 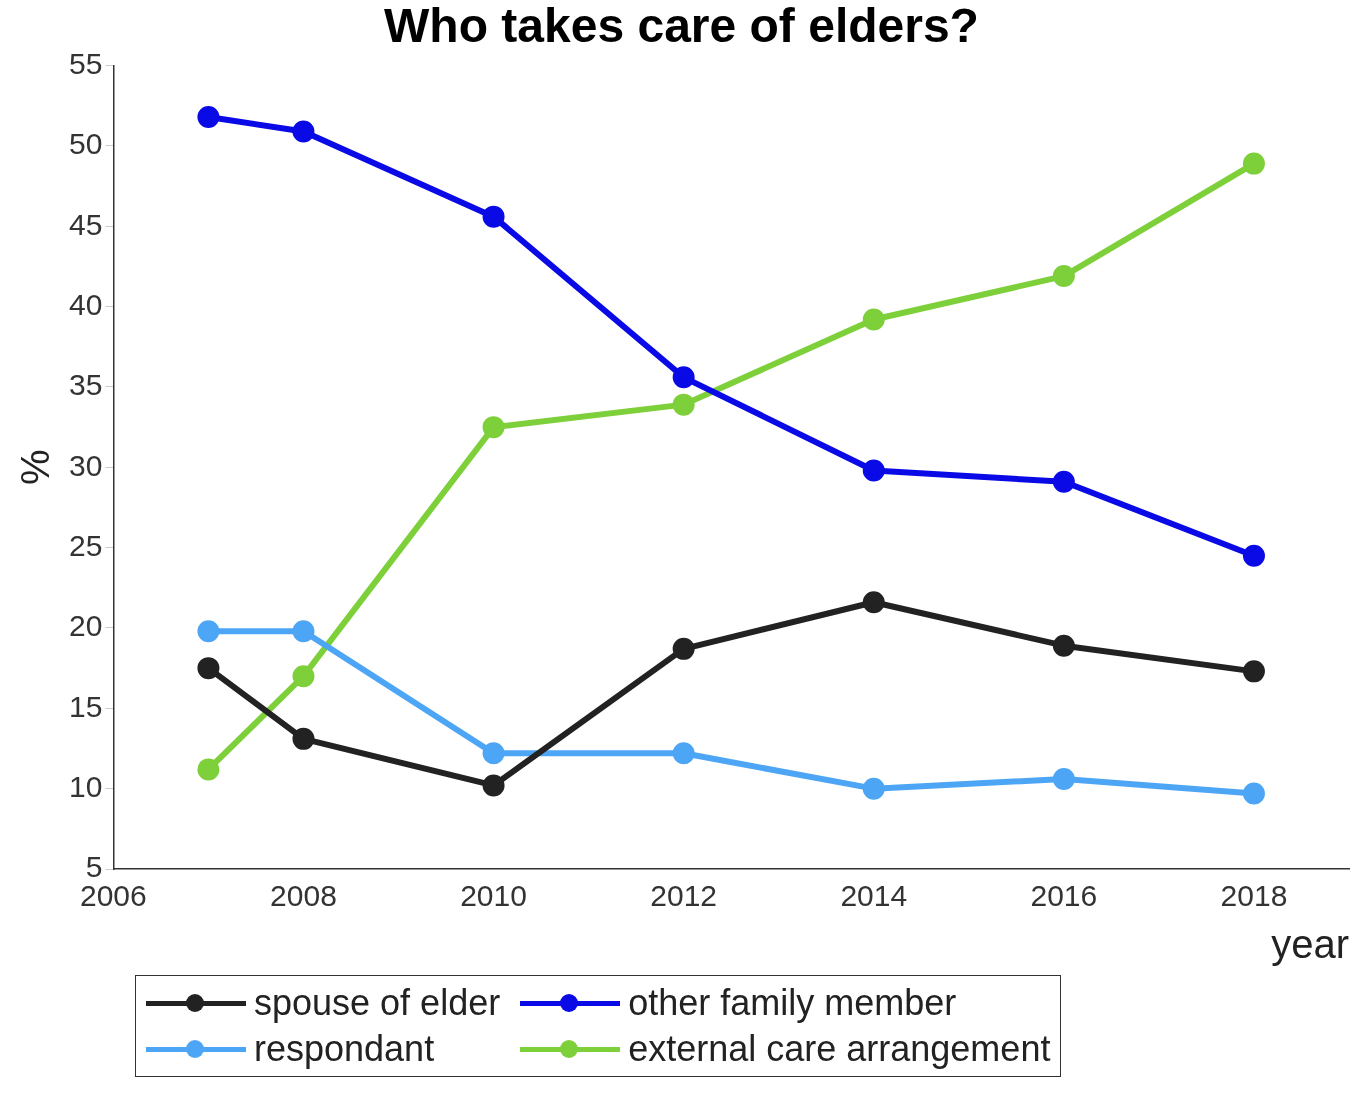 What do you see at coordinates (85, 224) in the screenshot?
I see `y-tick-label: 45` at bounding box center [85, 224].